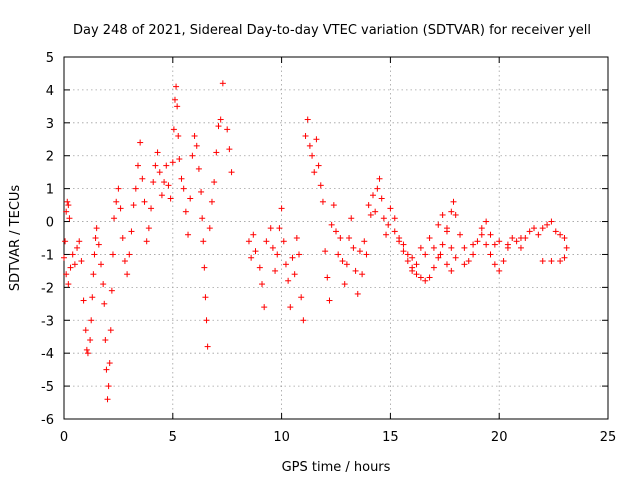 This screenshot has height=480, width=640. I want to click on y-tick-label: -2, so click(47, 288).